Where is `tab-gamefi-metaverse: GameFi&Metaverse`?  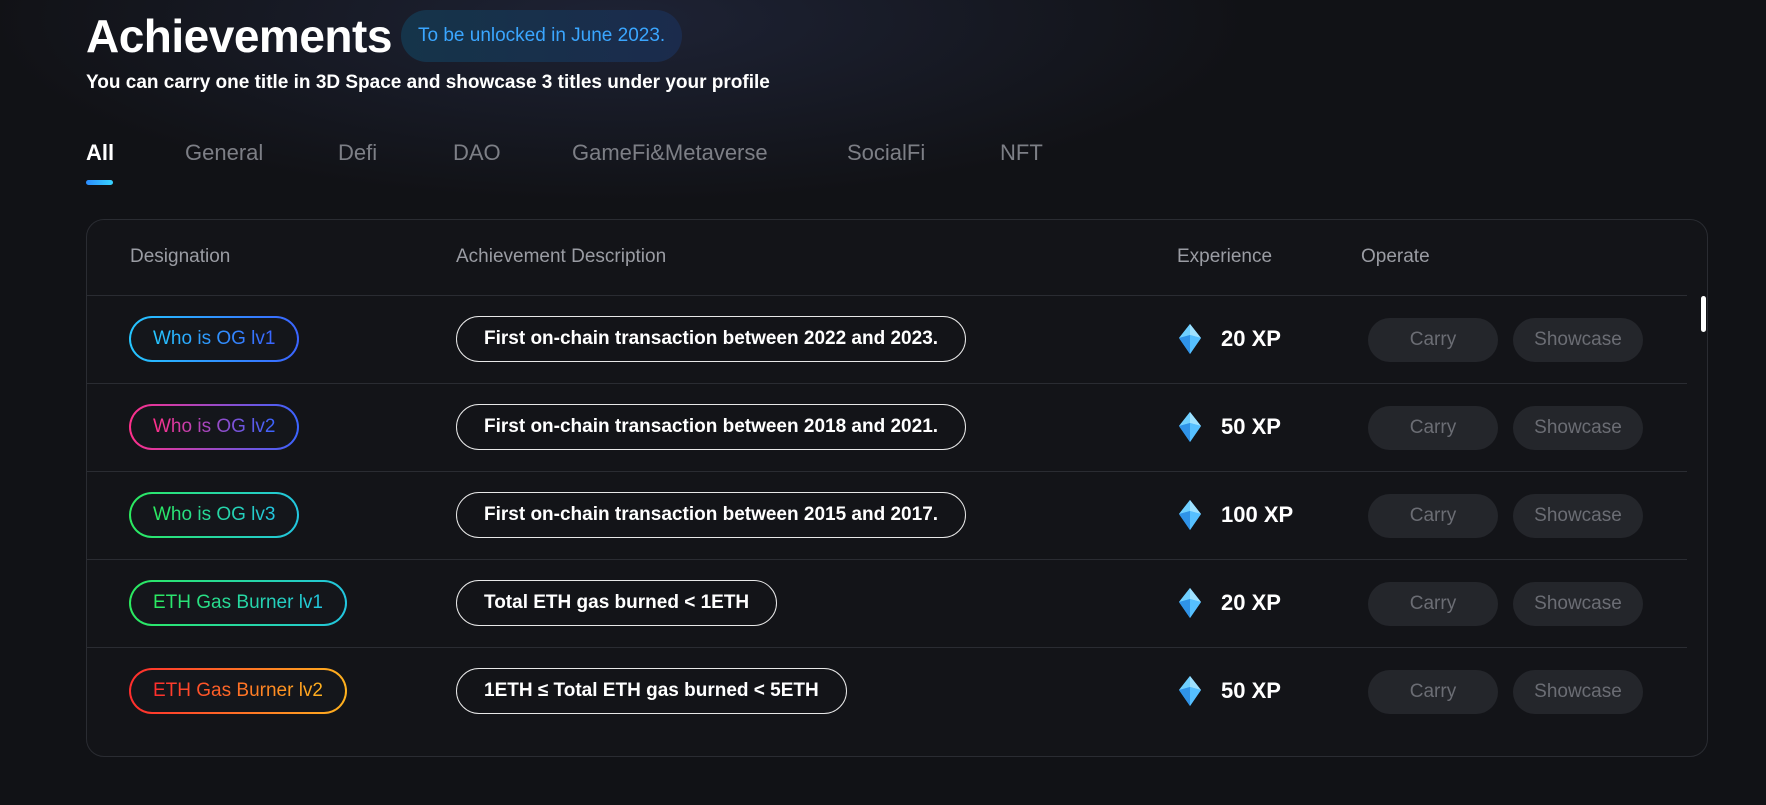 tab-gamefi-metaverse: GameFi&Metaverse is located at coordinates (670, 152).